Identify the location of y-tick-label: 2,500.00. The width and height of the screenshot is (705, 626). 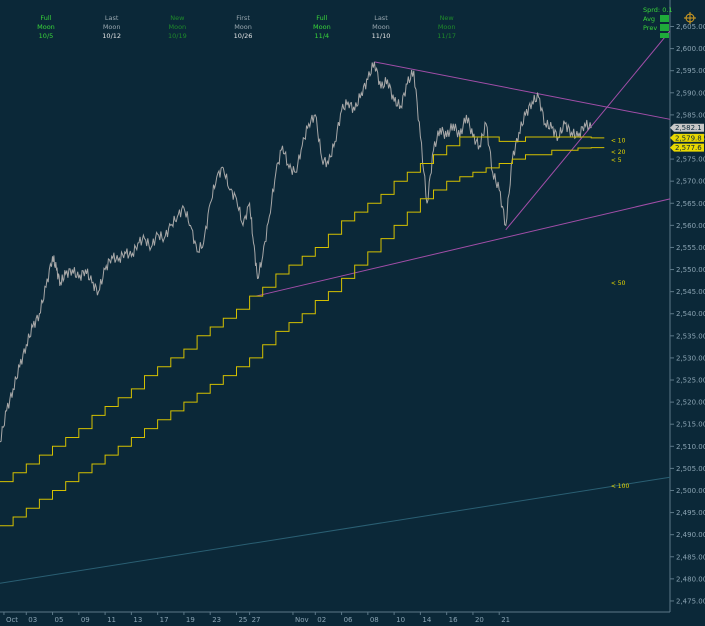
(690, 491).